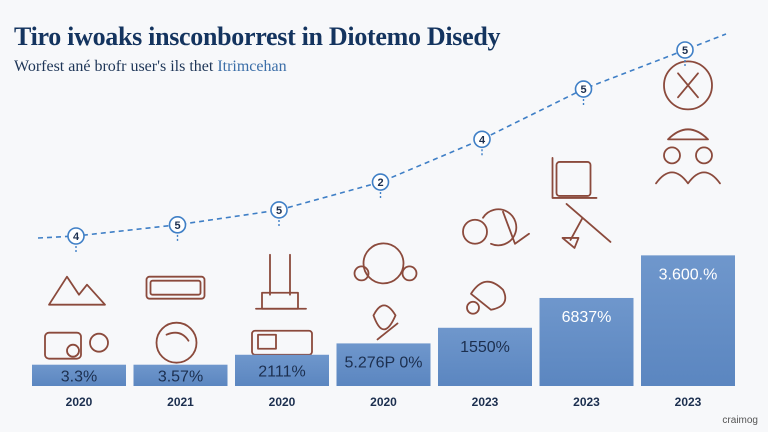 This screenshot has height=432, width=768. Describe the element at coordinates (76, 317) in the screenshot. I see `mountain-icon` at that location.